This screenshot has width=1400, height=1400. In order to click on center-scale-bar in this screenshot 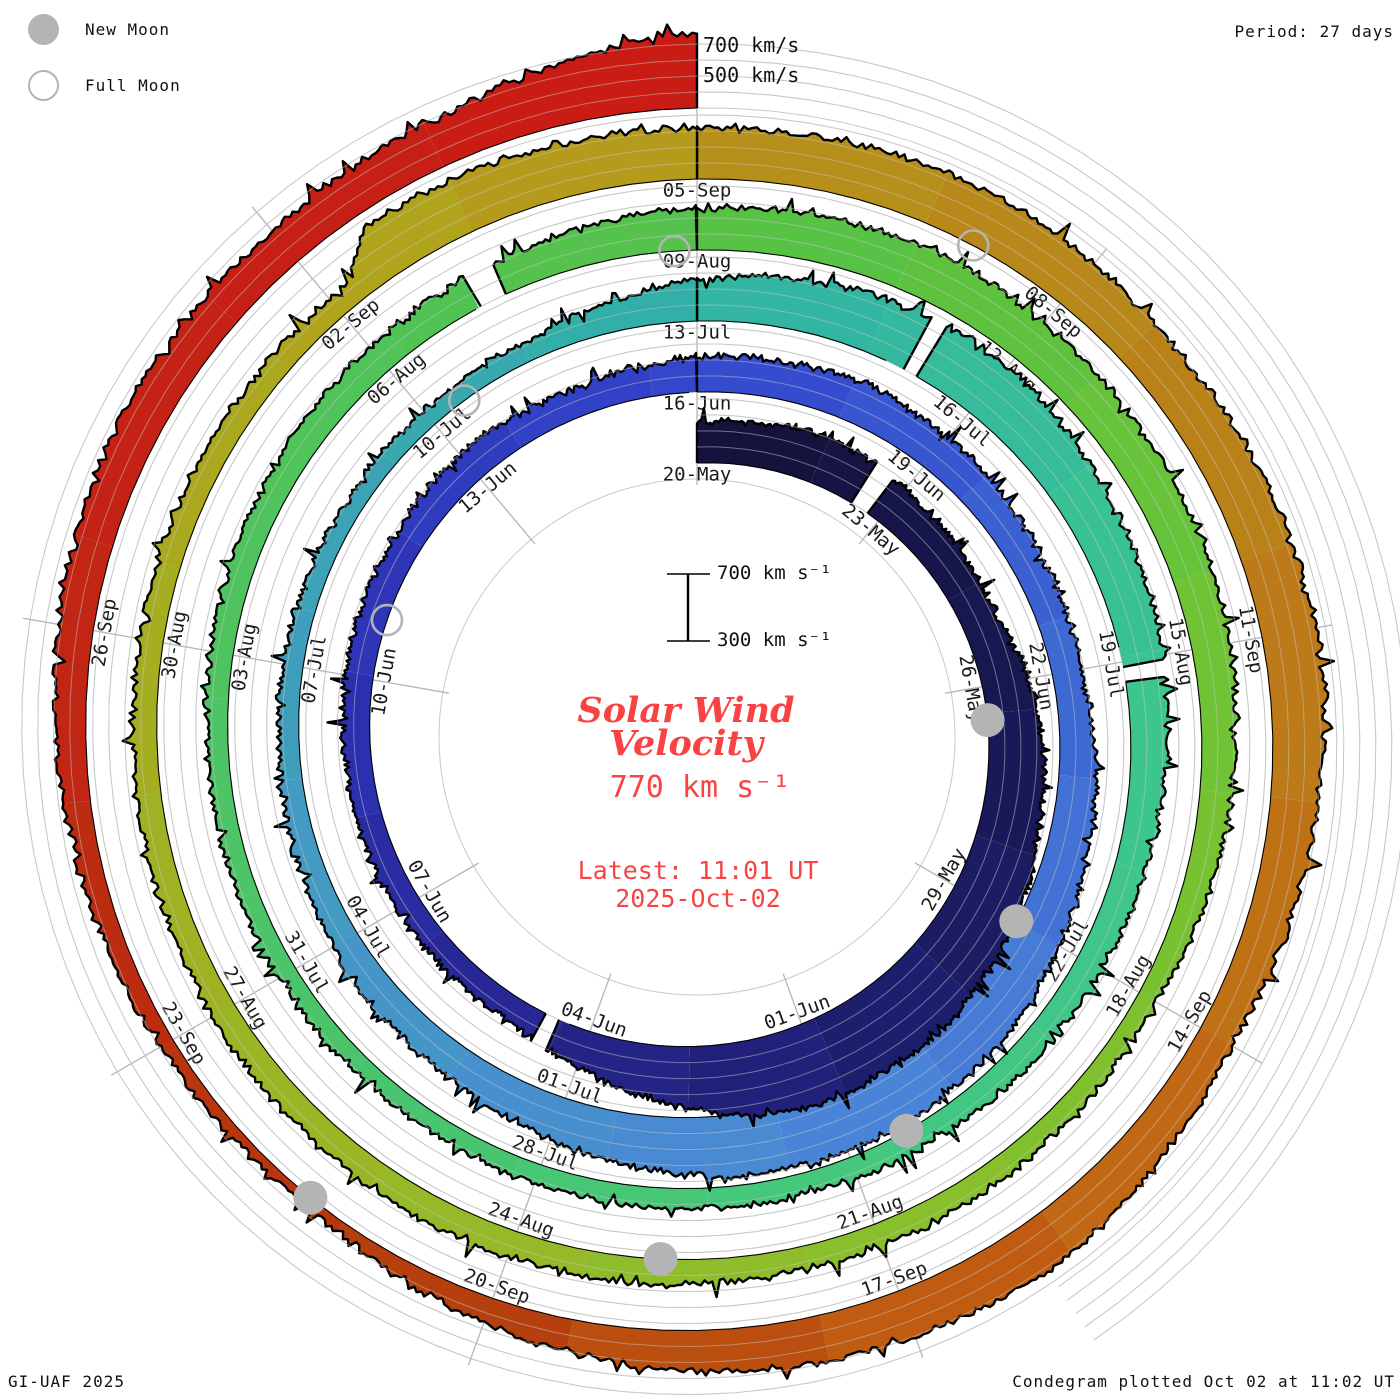, I will do `click(688, 607)`.